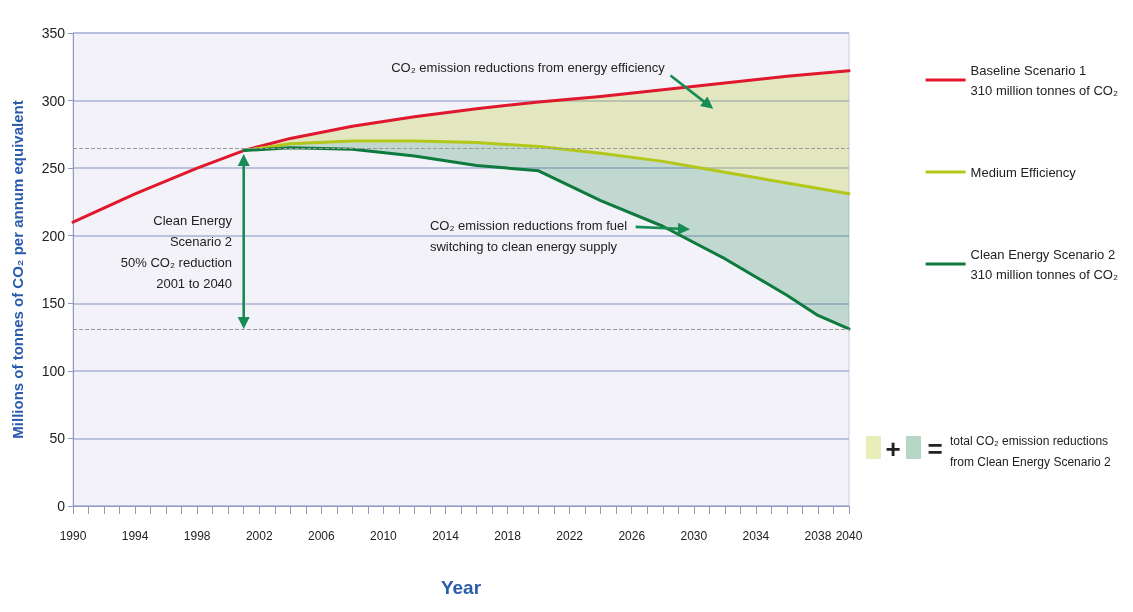  I want to click on x-tick-label: 2034, so click(756, 536).